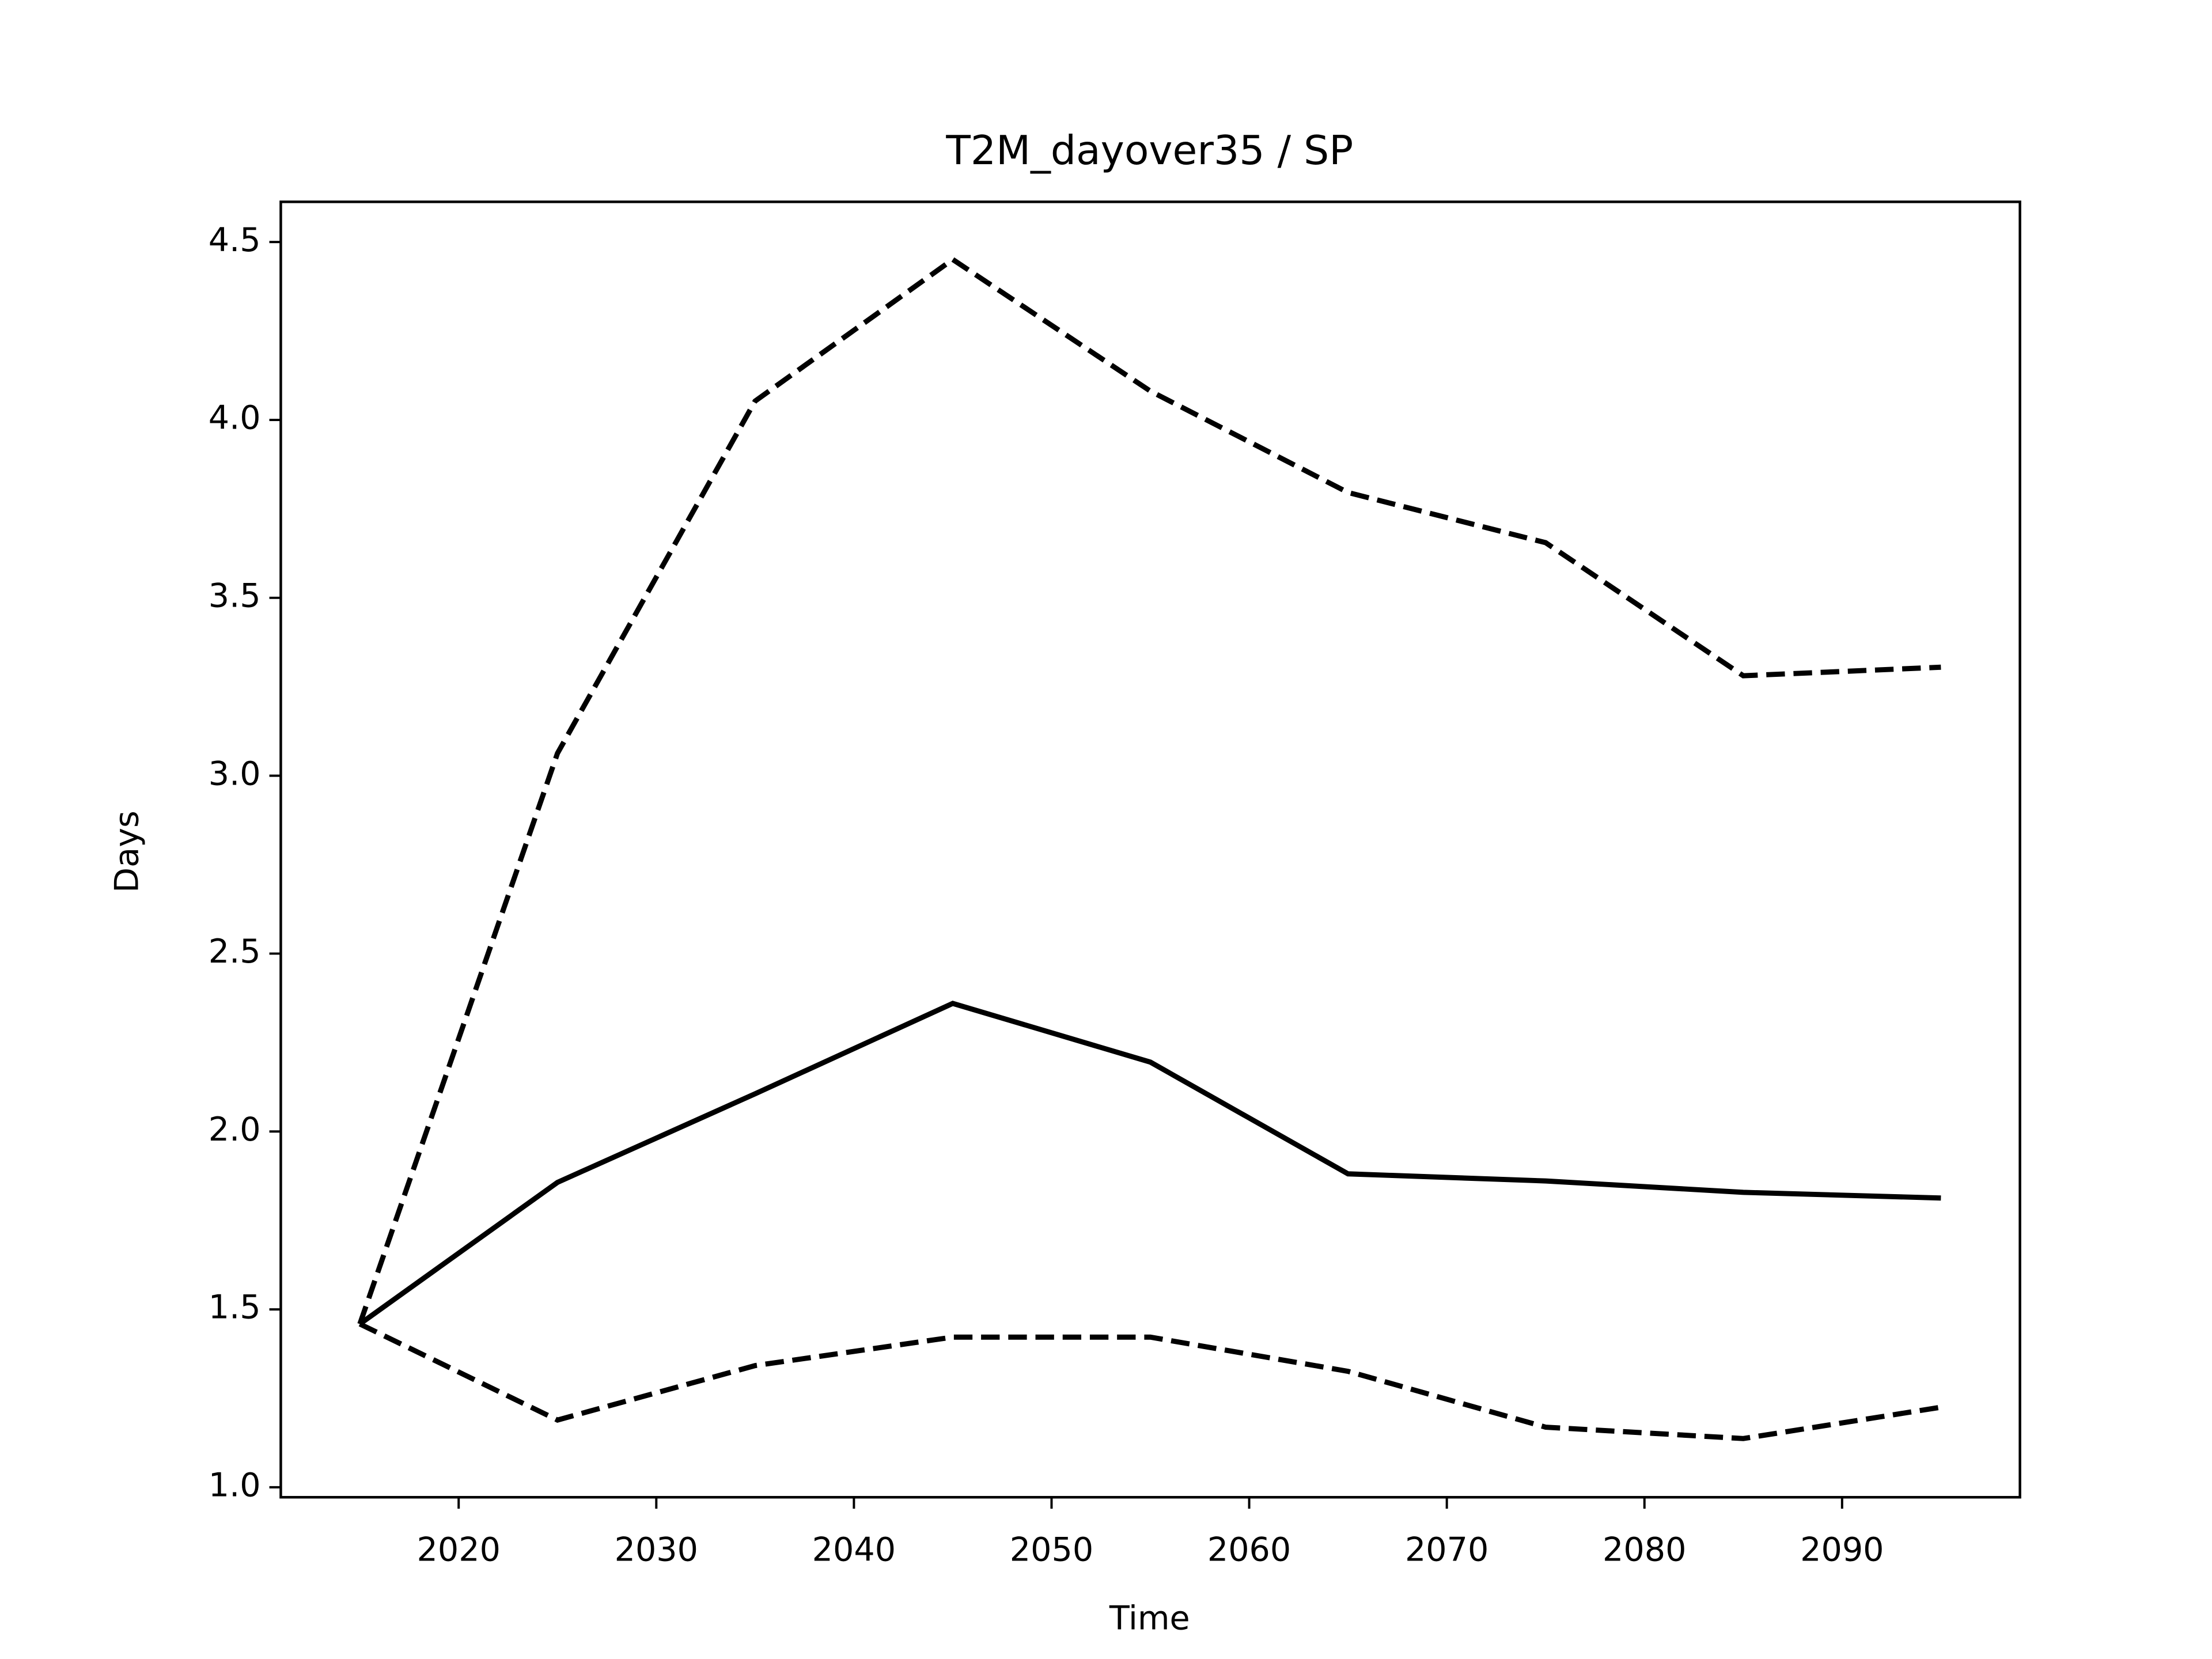  Describe the element at coordinates (235, 1130) in the screenshot. I see `y-tick-label: 2.0` at that location.